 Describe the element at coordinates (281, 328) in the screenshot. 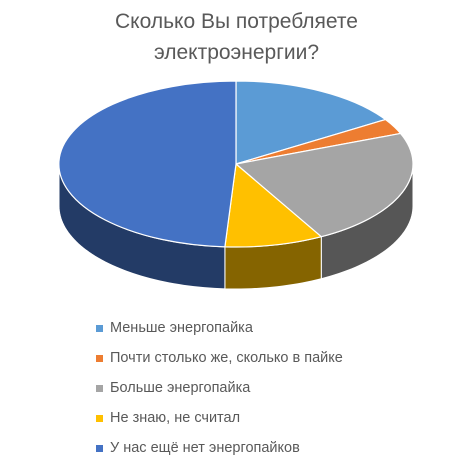

I see `legend-item: Меньше энергопайка` at that location.